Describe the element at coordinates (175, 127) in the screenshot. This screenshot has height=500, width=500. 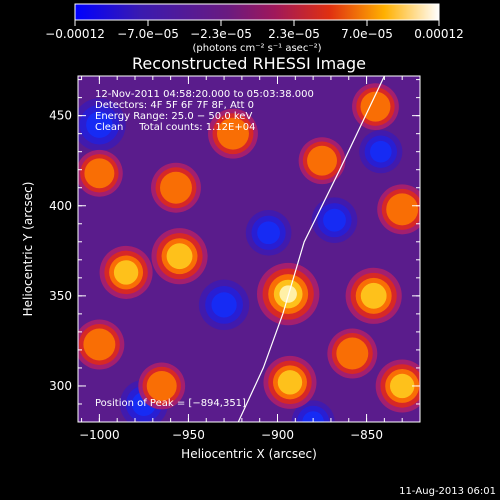
I see `annotation-clean: Clean Total counts: 1.12E+04` at that location.